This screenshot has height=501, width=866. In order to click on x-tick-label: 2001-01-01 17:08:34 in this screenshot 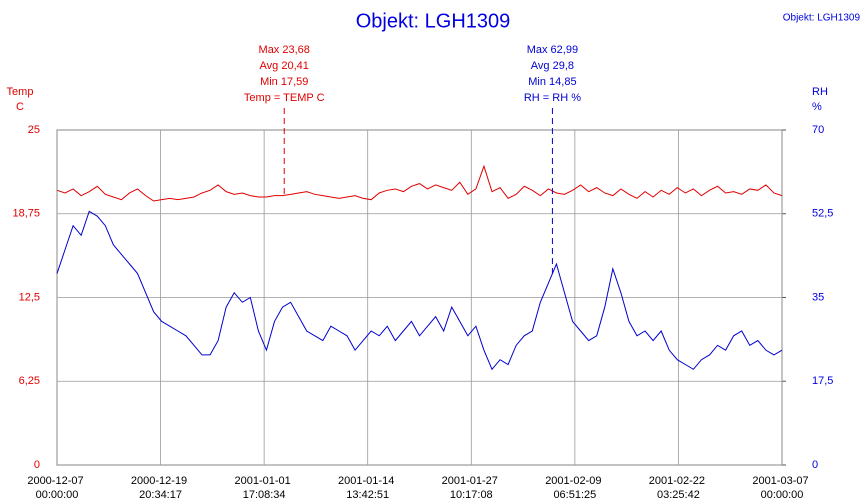, I will do `click(263, 488)`.